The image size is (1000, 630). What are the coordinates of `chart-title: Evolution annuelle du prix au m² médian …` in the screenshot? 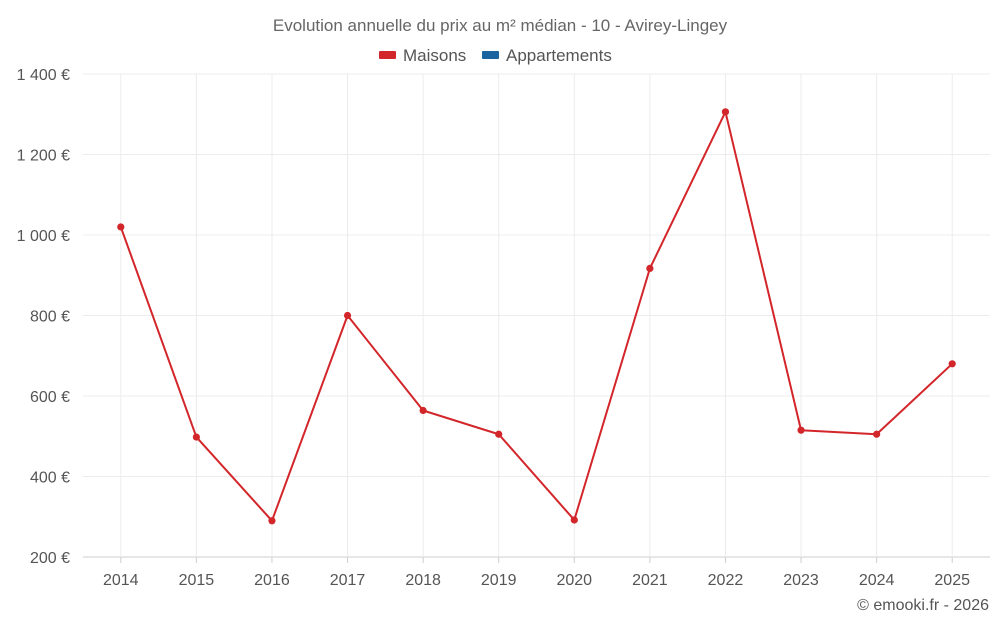 It's located at (500, 25).